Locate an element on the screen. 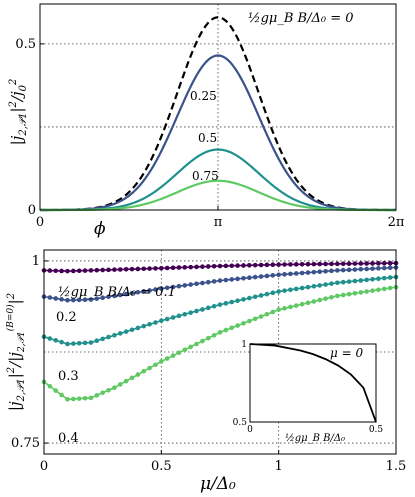  bottom-curve-label: 0.3 is located at coordinates (68, 376).